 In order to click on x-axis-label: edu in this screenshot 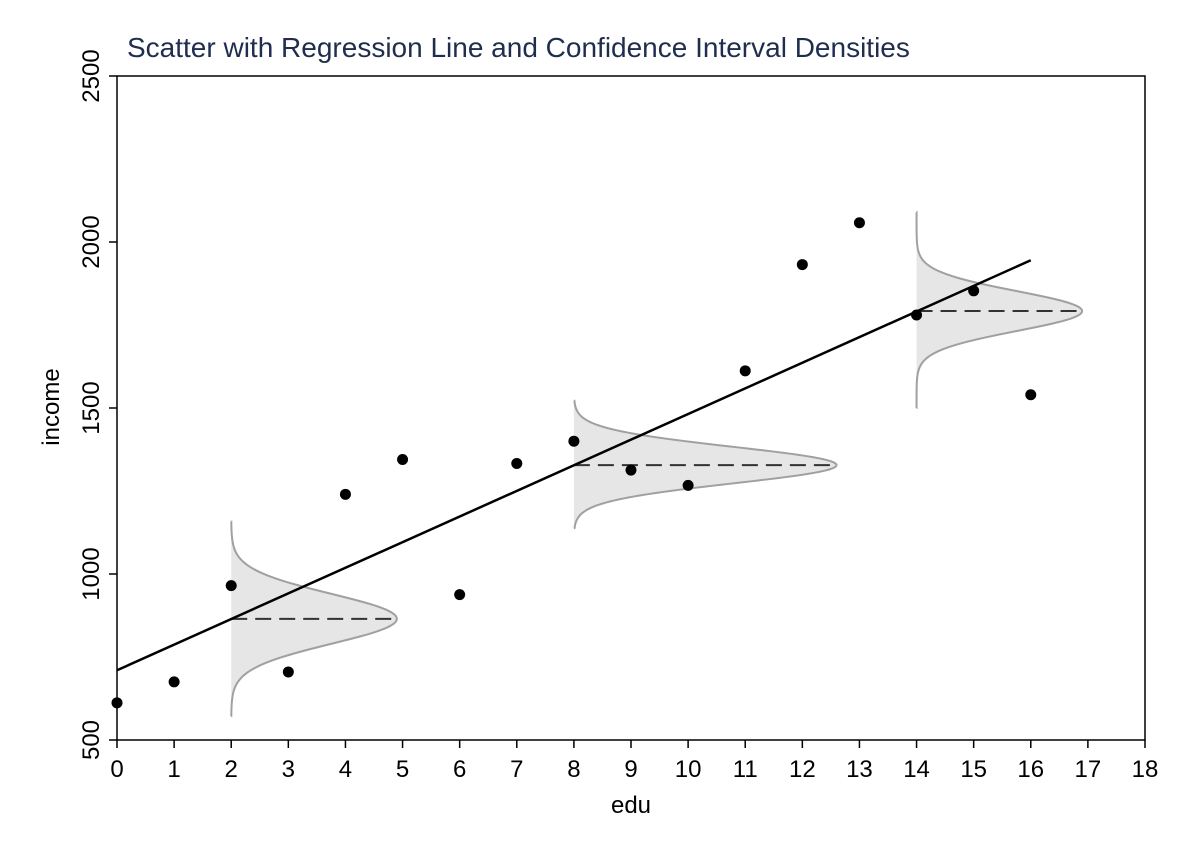, I will do `click(631, 805)`.